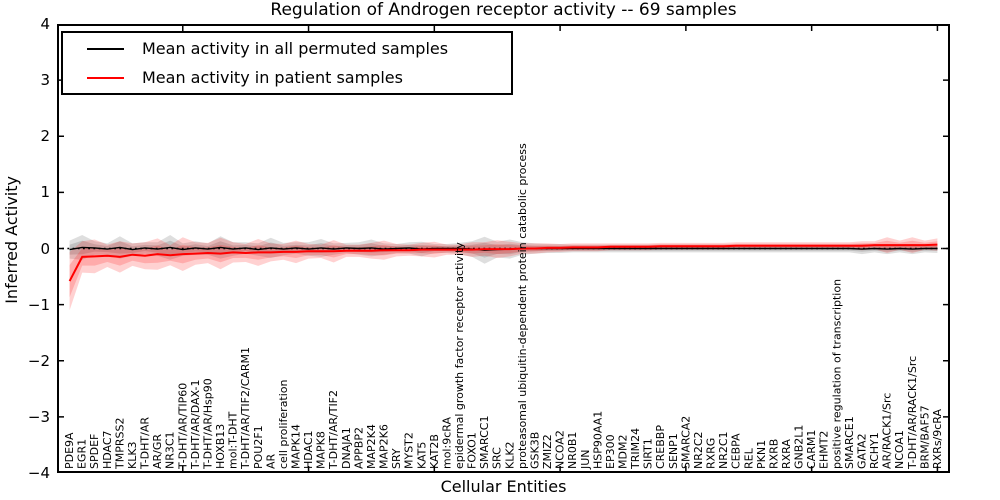 This screenshot has height=500, width=1000. Describe the element at coordinates (773, 454) in the screenshot. I see `x-tick-label: RXRB` at that location.